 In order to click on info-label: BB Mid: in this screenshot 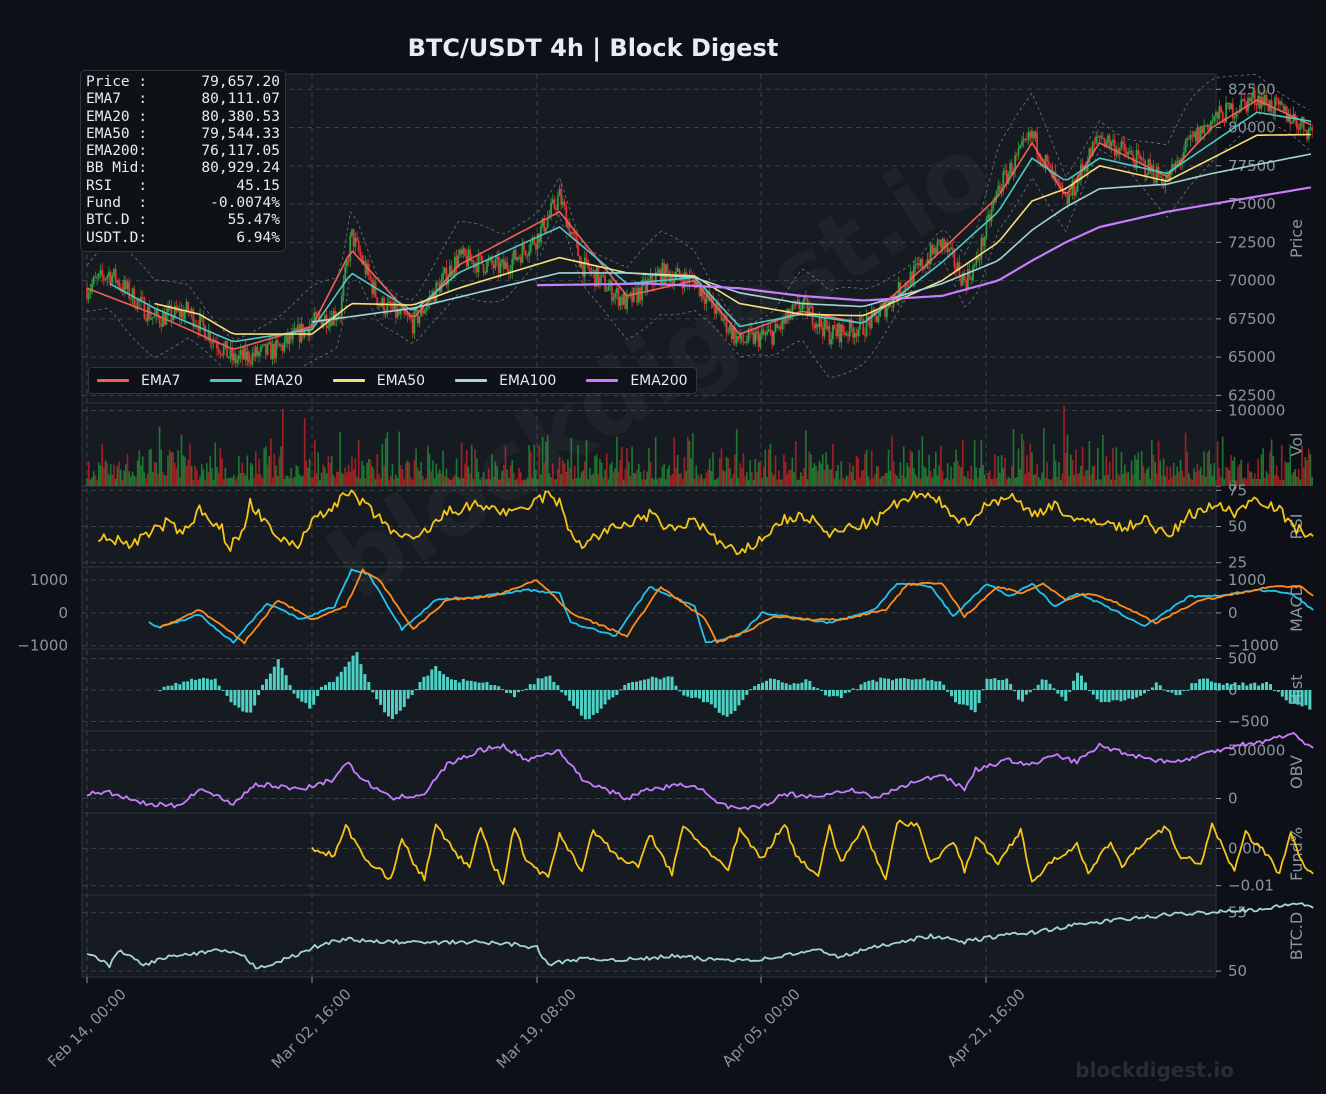, I will do `click(117, 168)`.